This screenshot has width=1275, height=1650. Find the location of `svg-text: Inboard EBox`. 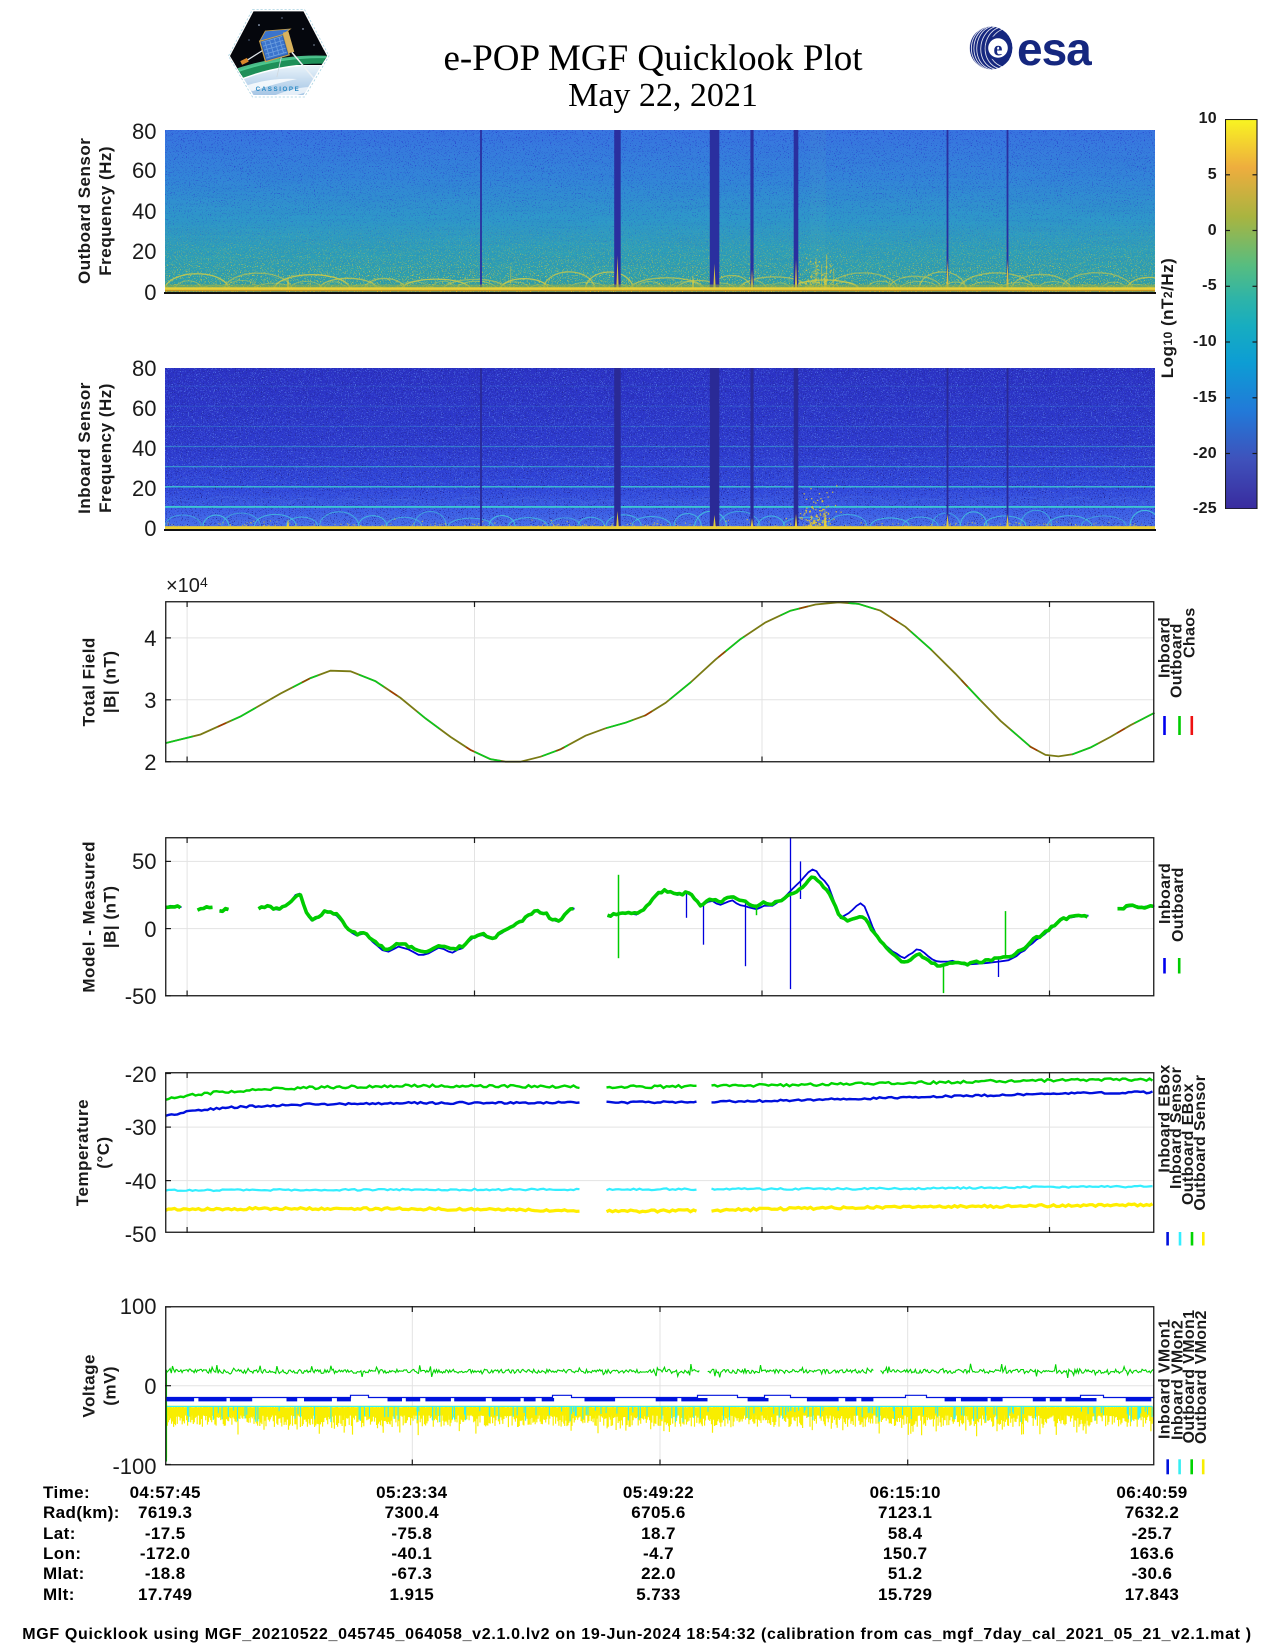

svg-text: Inboard EBox is located at coordinates (1164, 1118).